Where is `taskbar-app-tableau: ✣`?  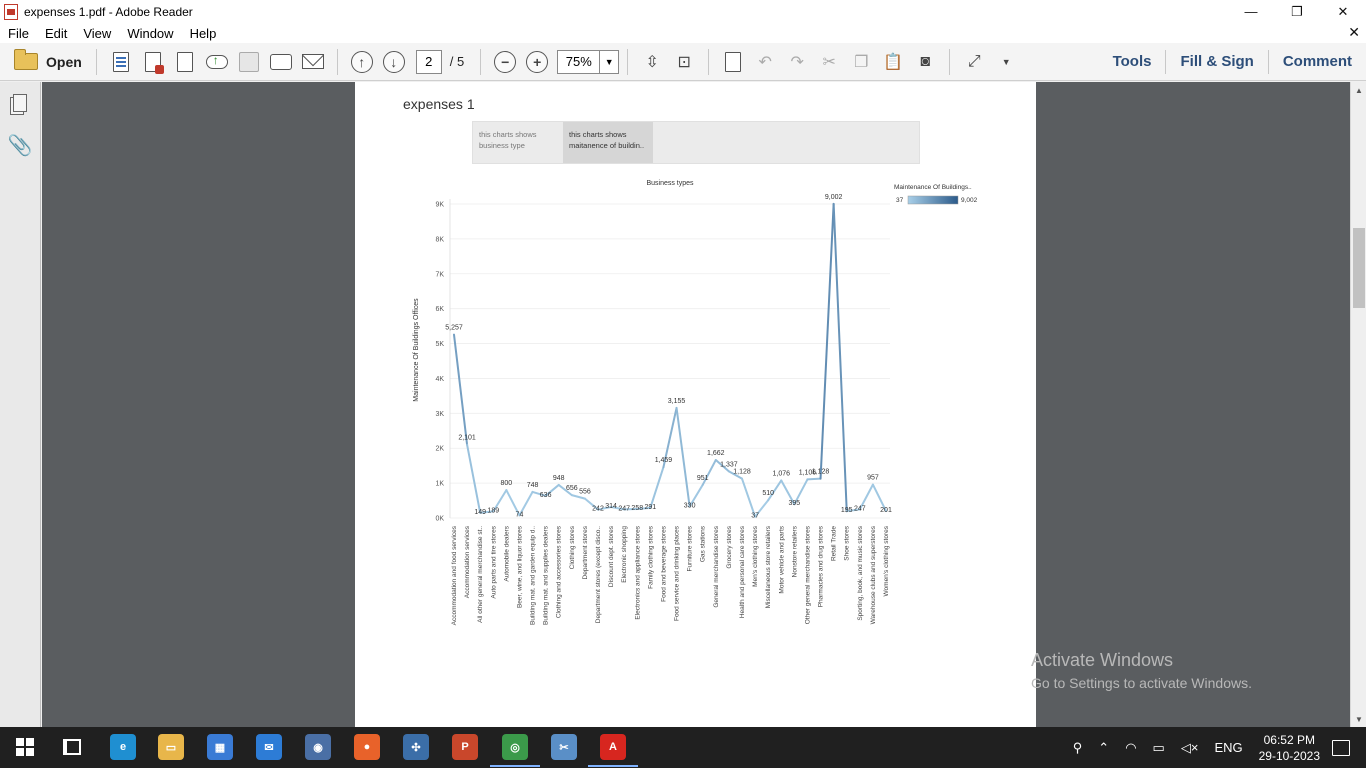 taskbar-app-tableau: ✣ is located at coordinates (416, 747).